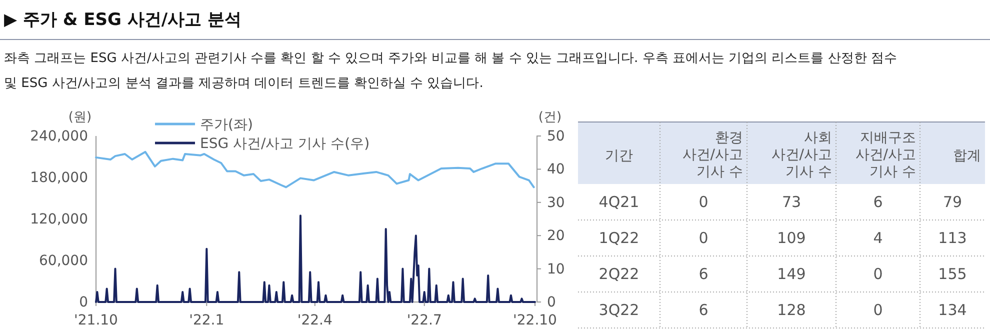 This screenshot has width=990, height=332. What do you see at coordinates (83, 302) in the screenshot?
I see `y-tick-label: 0` at bounding box center [83, 302].